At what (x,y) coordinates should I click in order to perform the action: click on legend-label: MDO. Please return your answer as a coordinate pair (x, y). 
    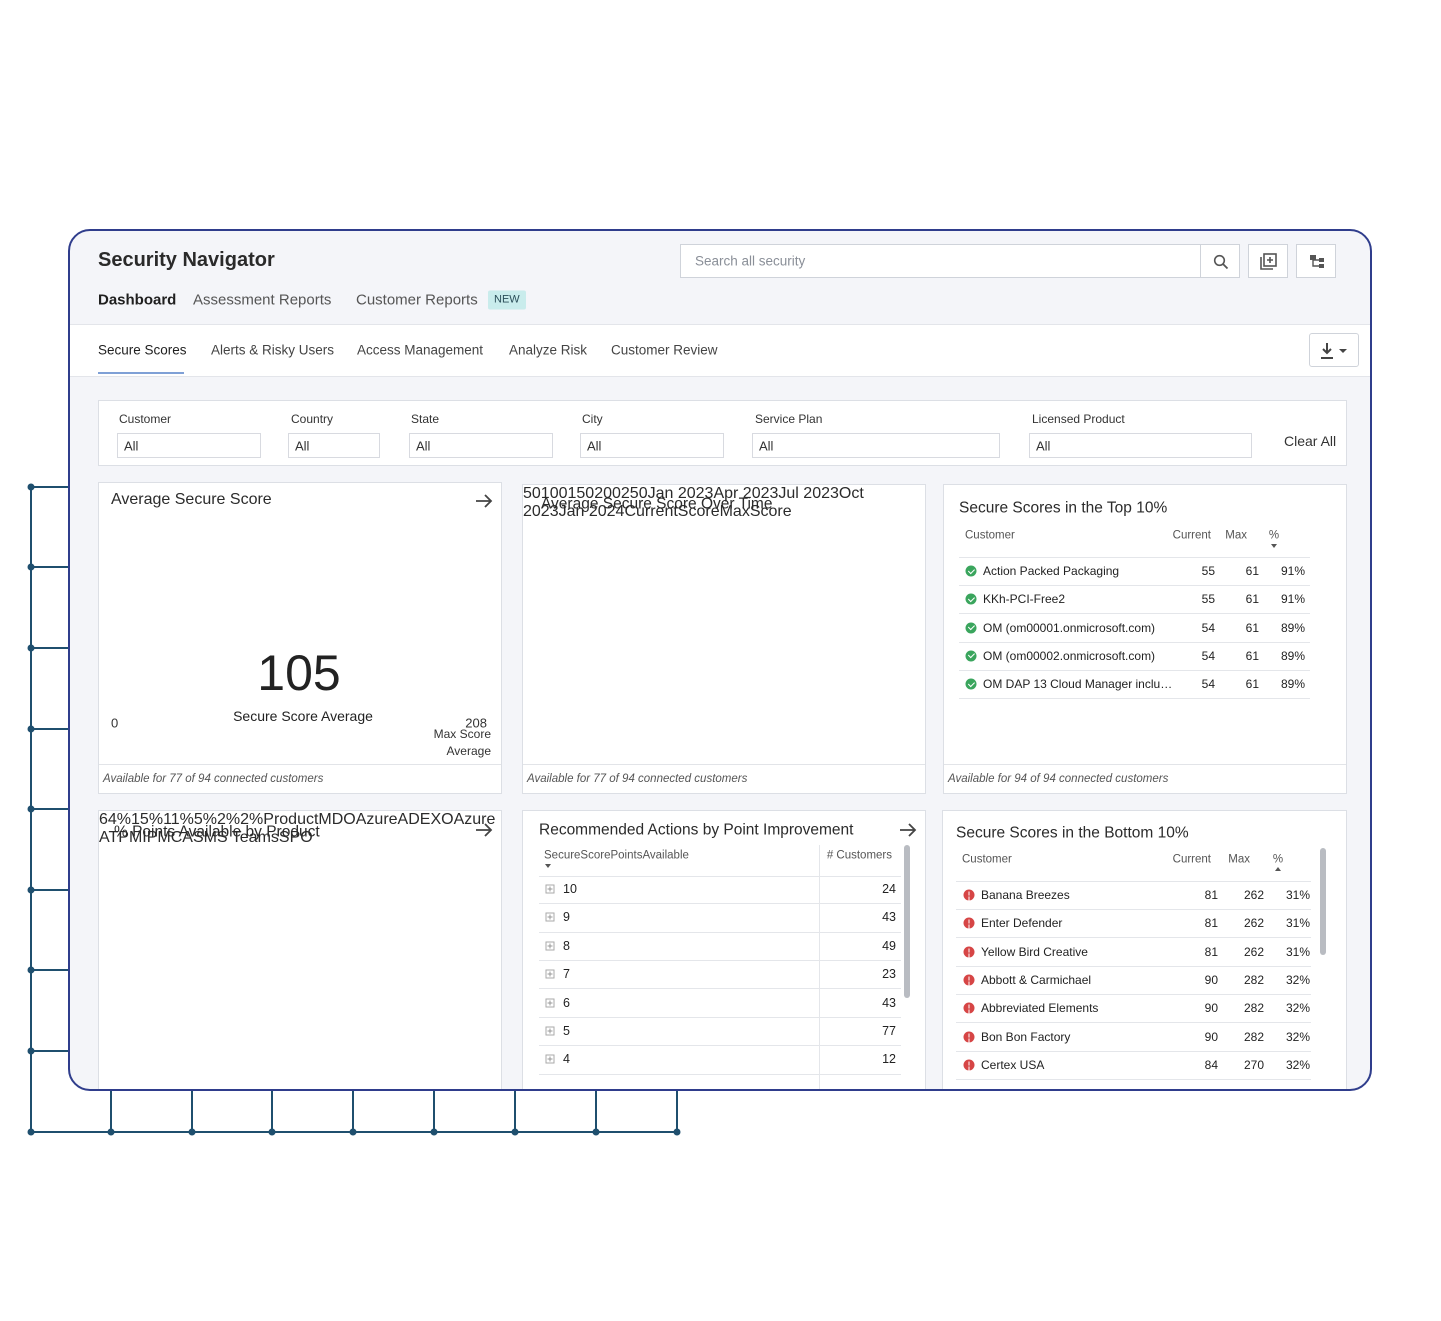
    Looking at the image, I should click on (337, 819).